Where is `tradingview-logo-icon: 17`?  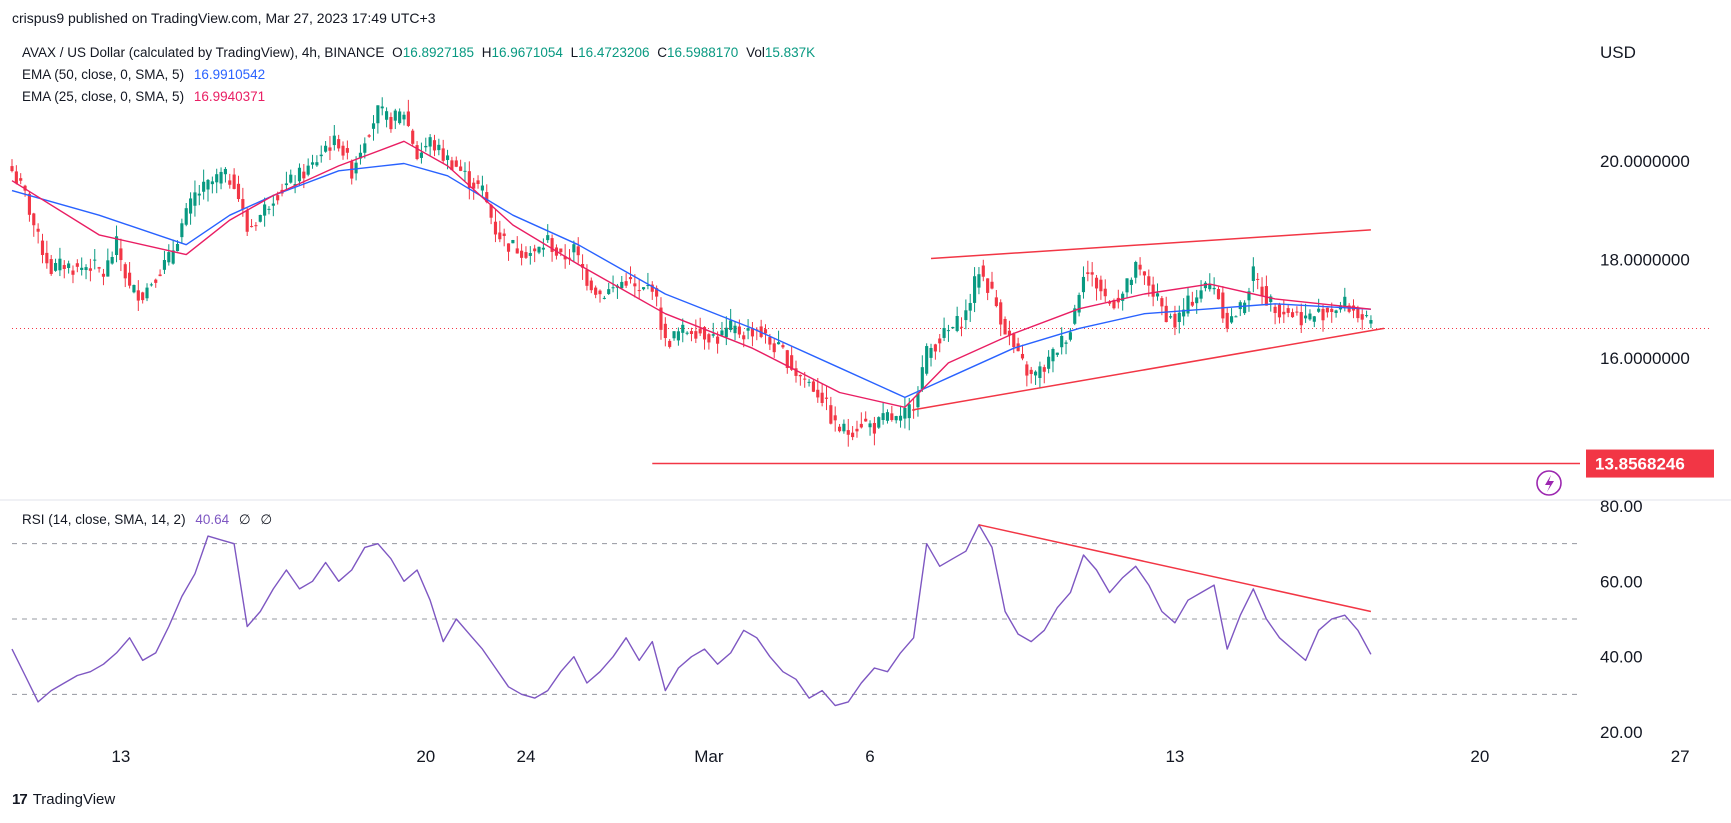 tradingview-logo-icon: 17 is located at coordinates (20, 799).